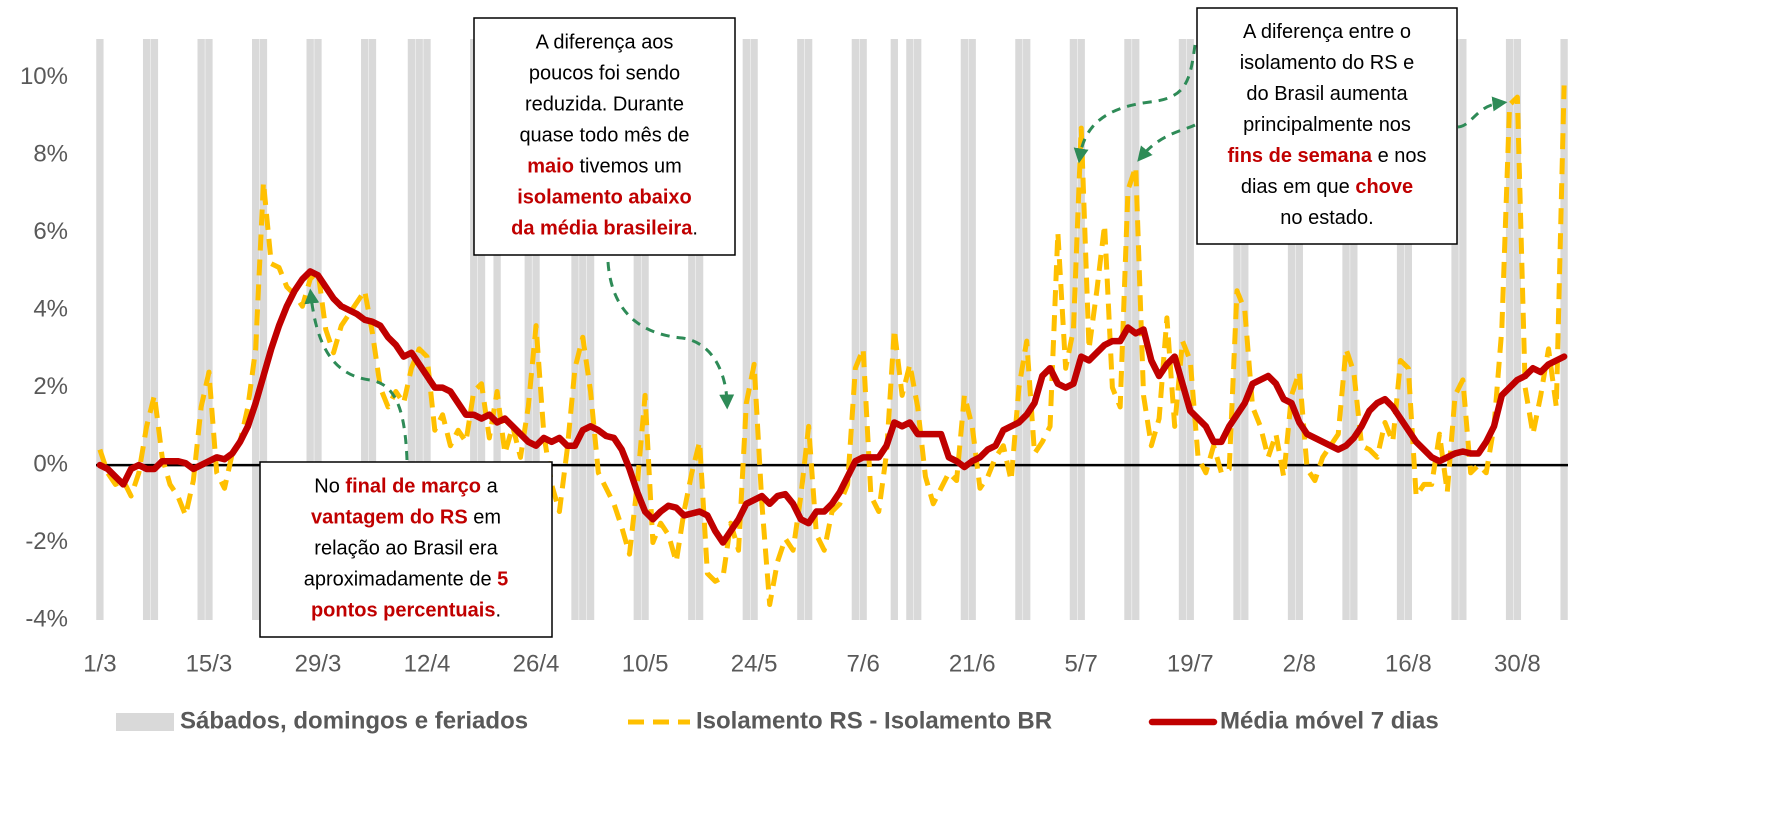  What do you see at coordinates (1399, 156) in the screenshot?
I see `annotation-text: e nos` at bounding box center [1399, 156].